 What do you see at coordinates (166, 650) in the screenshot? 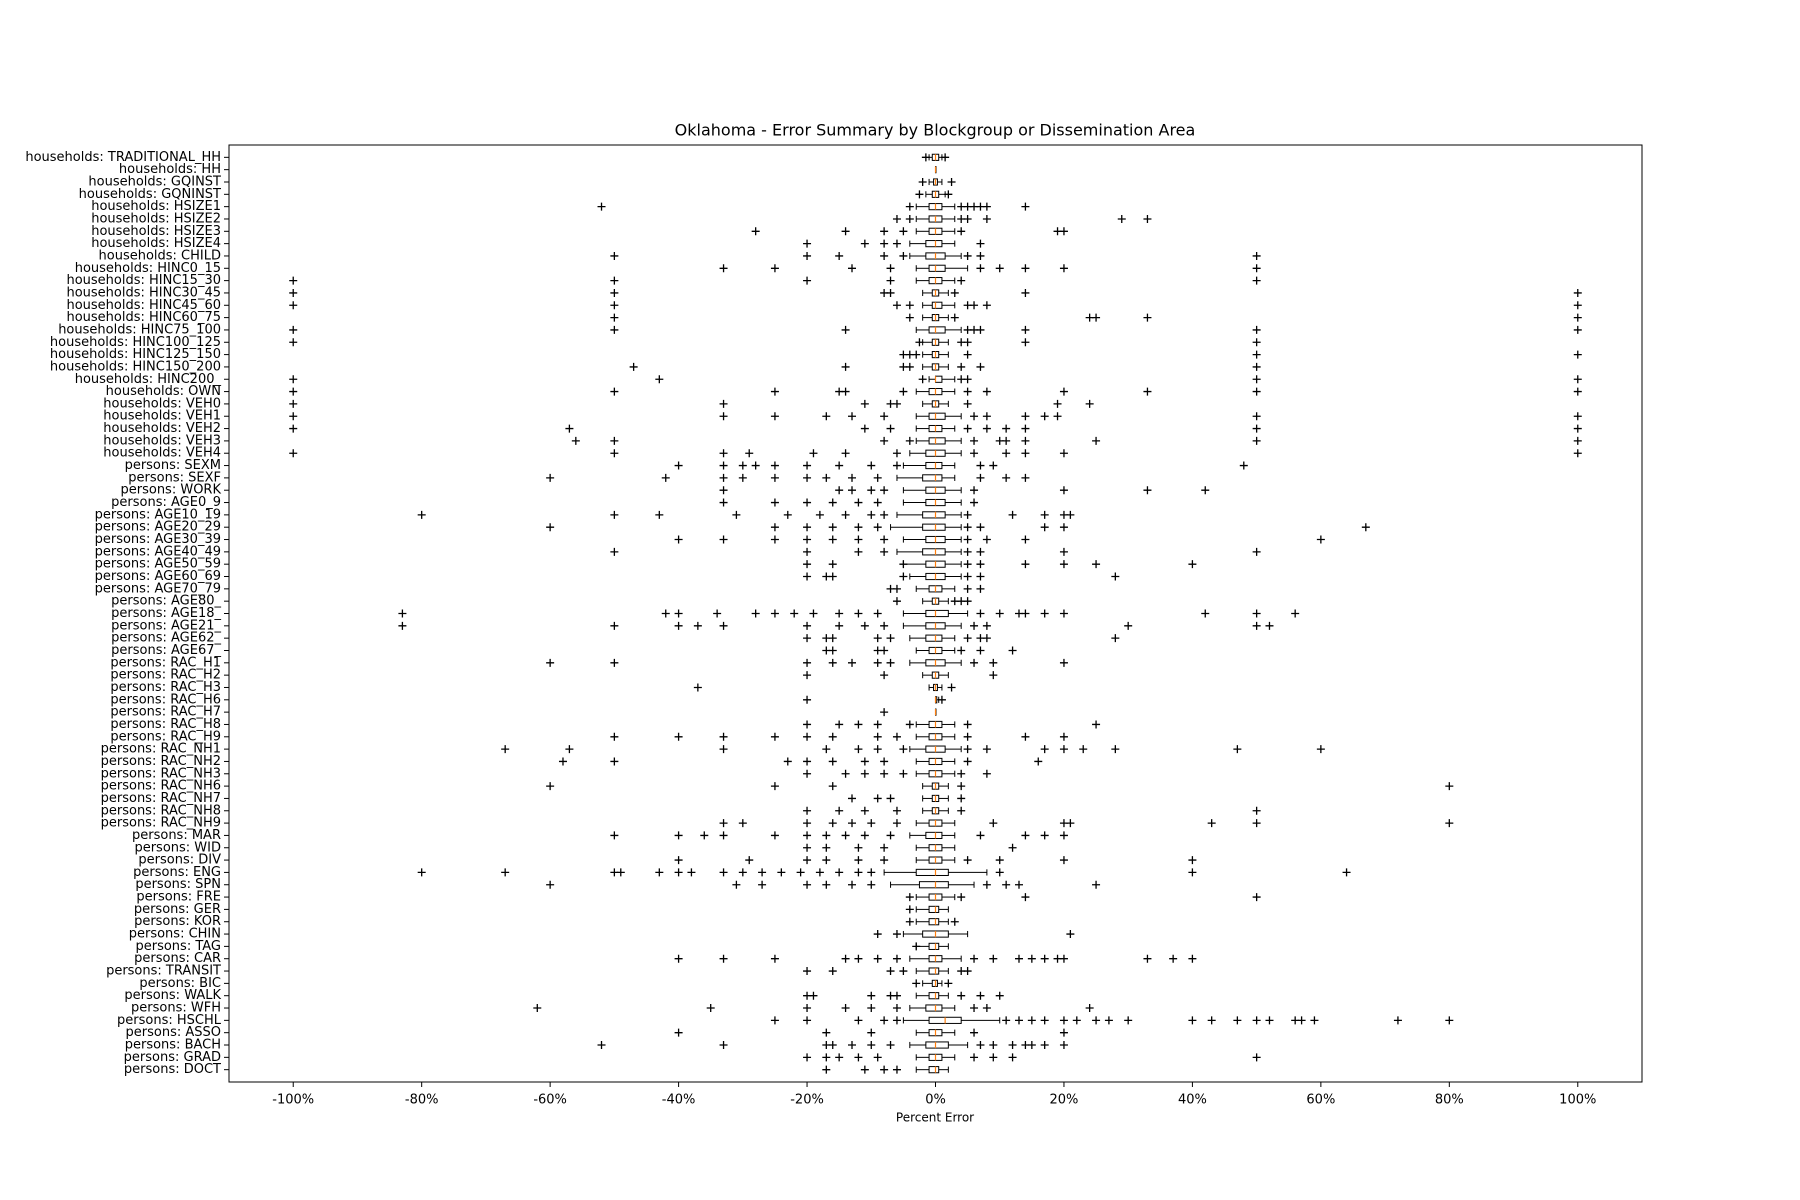
I see `y-tick-label: persons: AGE67_` at bounding box center [166, 650].